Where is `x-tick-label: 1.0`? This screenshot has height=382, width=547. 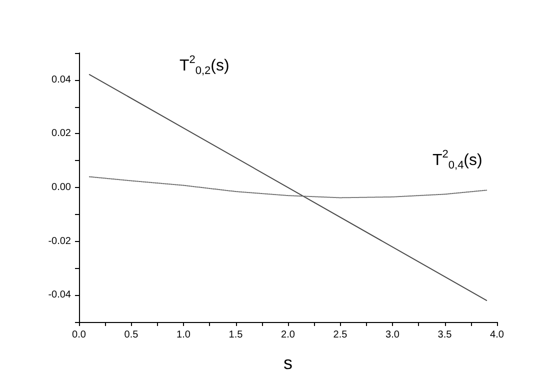
x-tick-label: 1.0 is located at coordinates (183, 335).